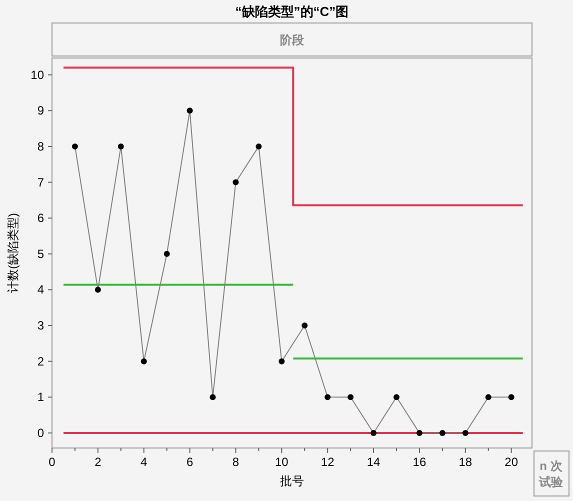 The width and height of the screenshot is (573, 501). I want to click on chart-subtitle: 阶段, so click(292, 40).